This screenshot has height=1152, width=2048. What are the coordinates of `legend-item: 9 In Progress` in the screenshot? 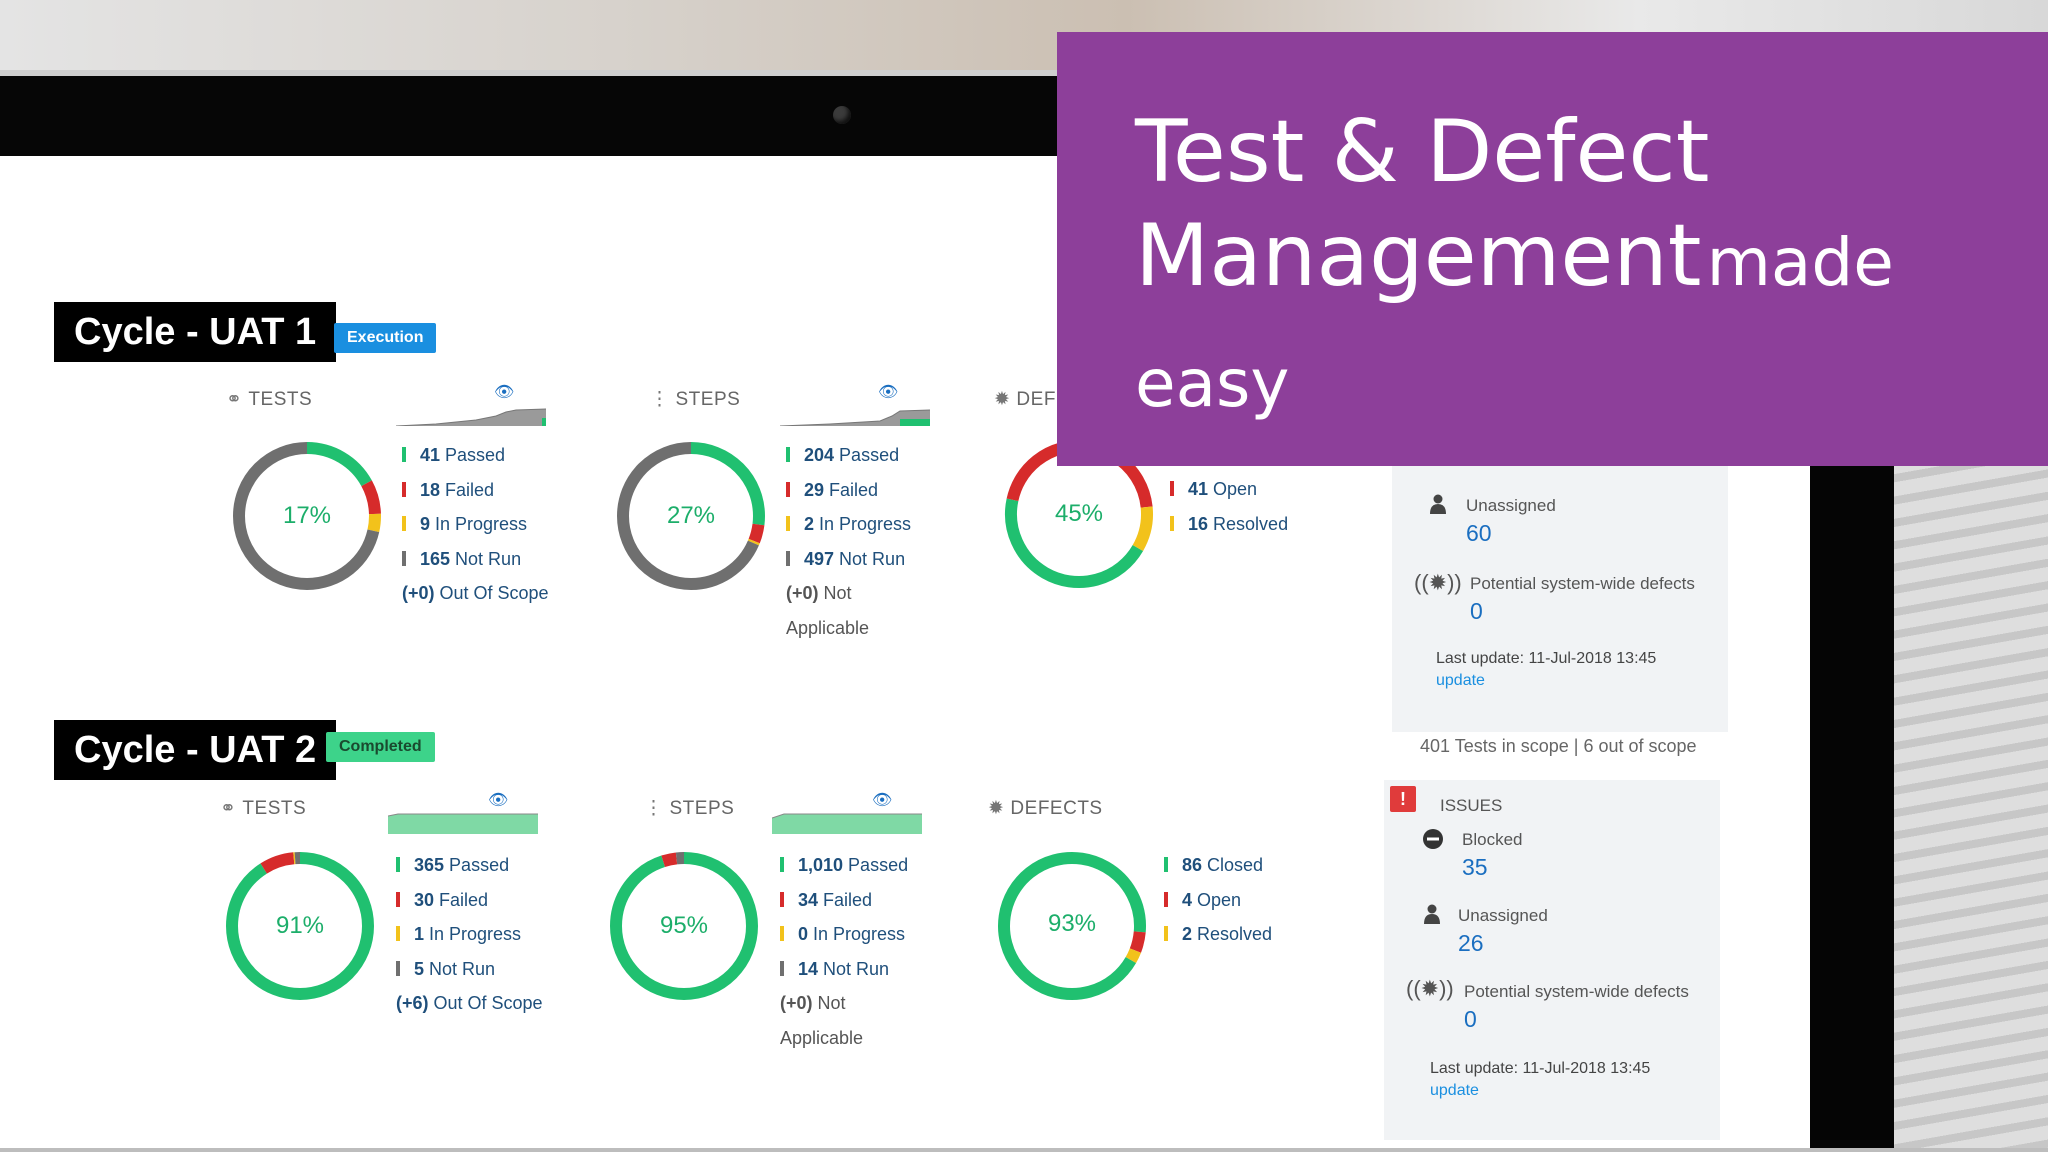 It's located at (475, 524).